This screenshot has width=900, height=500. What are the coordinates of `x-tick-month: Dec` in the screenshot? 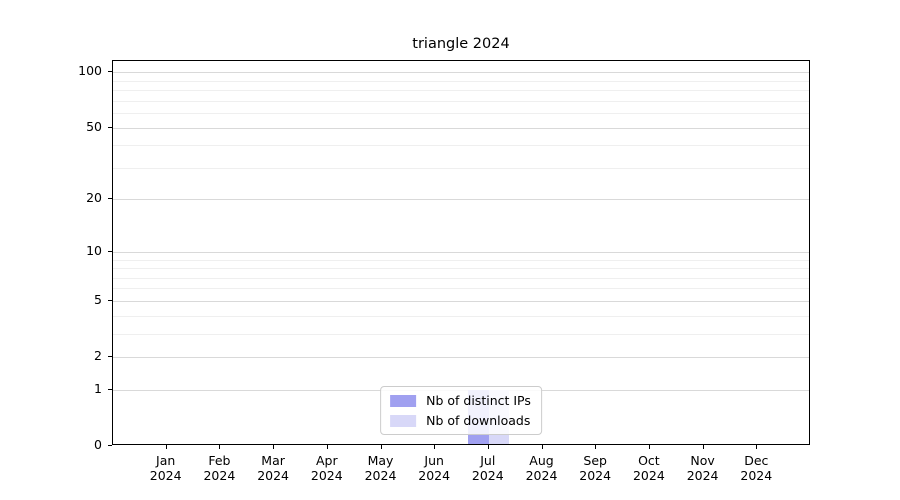 It's located at (756, 460).